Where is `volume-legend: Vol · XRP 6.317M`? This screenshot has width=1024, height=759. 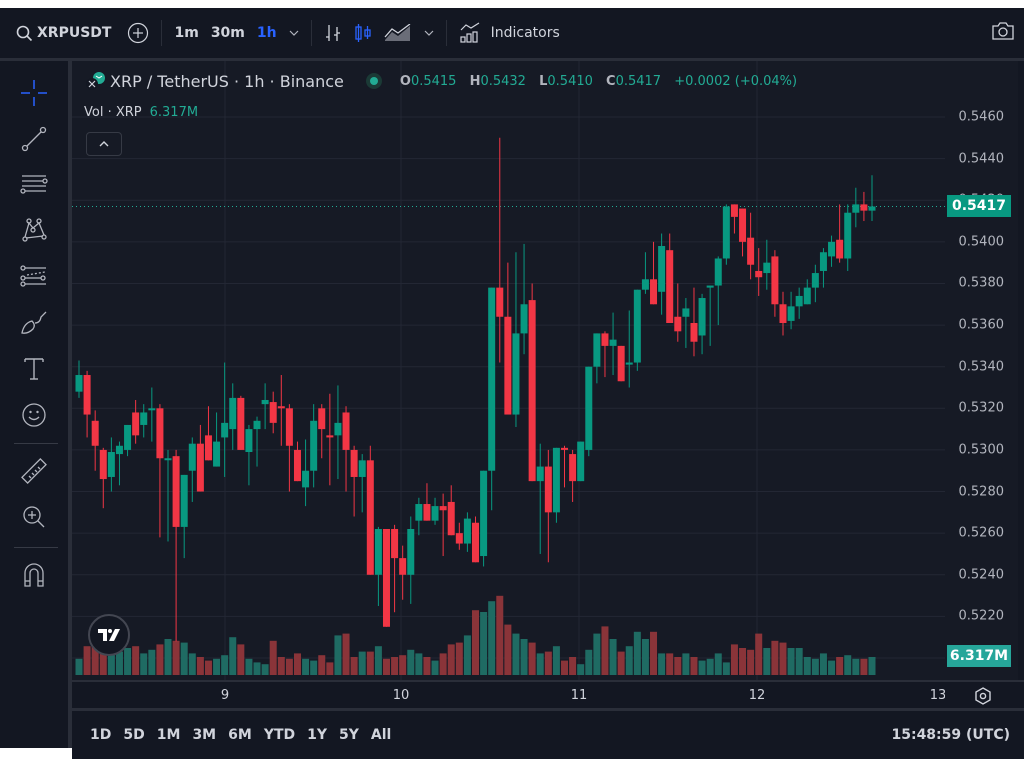
volume-legend: Vol · XRP 6.317M is located at coordinates (141, 112).